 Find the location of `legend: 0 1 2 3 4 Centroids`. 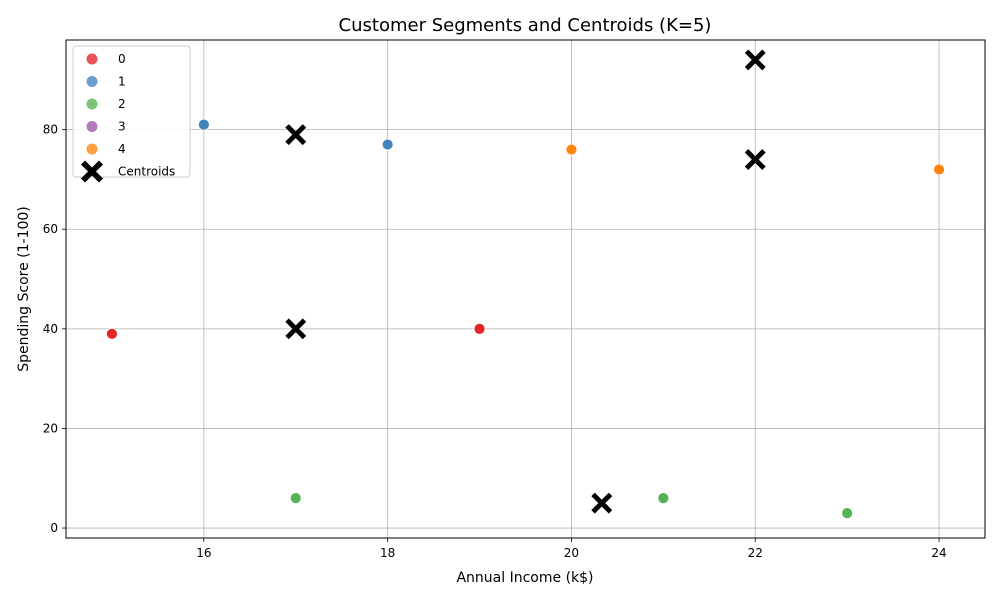

legend: 0 1 2 3 4 Centroids is located at coordinates (131, 114).